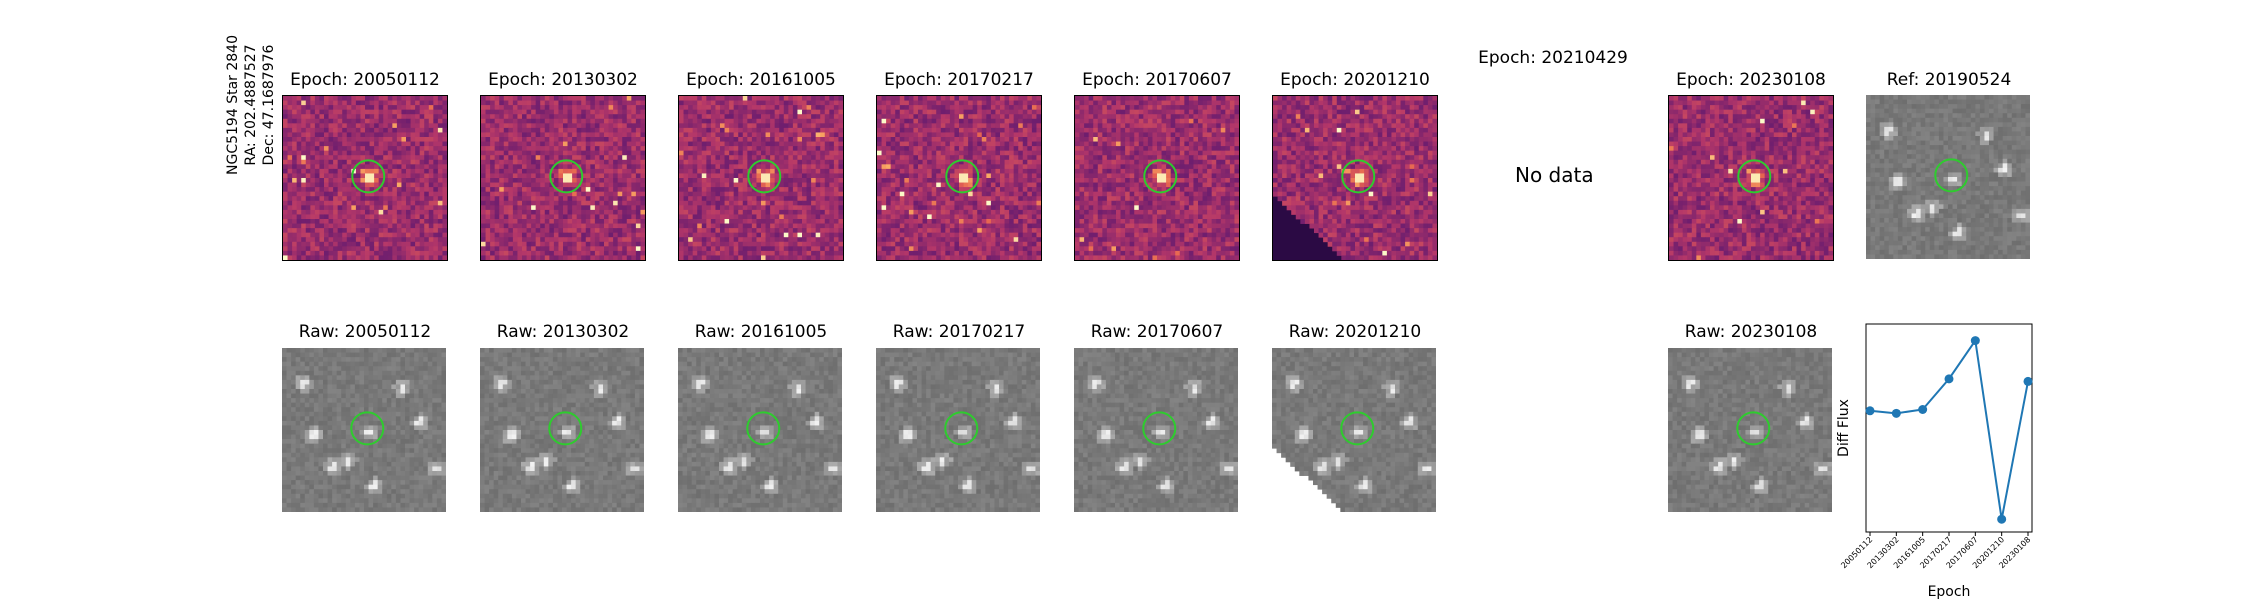 The width and height of the screenshot is (2250, 600). I want to click on diff-title-1: Epoch: 20050112, so click(365, 80).